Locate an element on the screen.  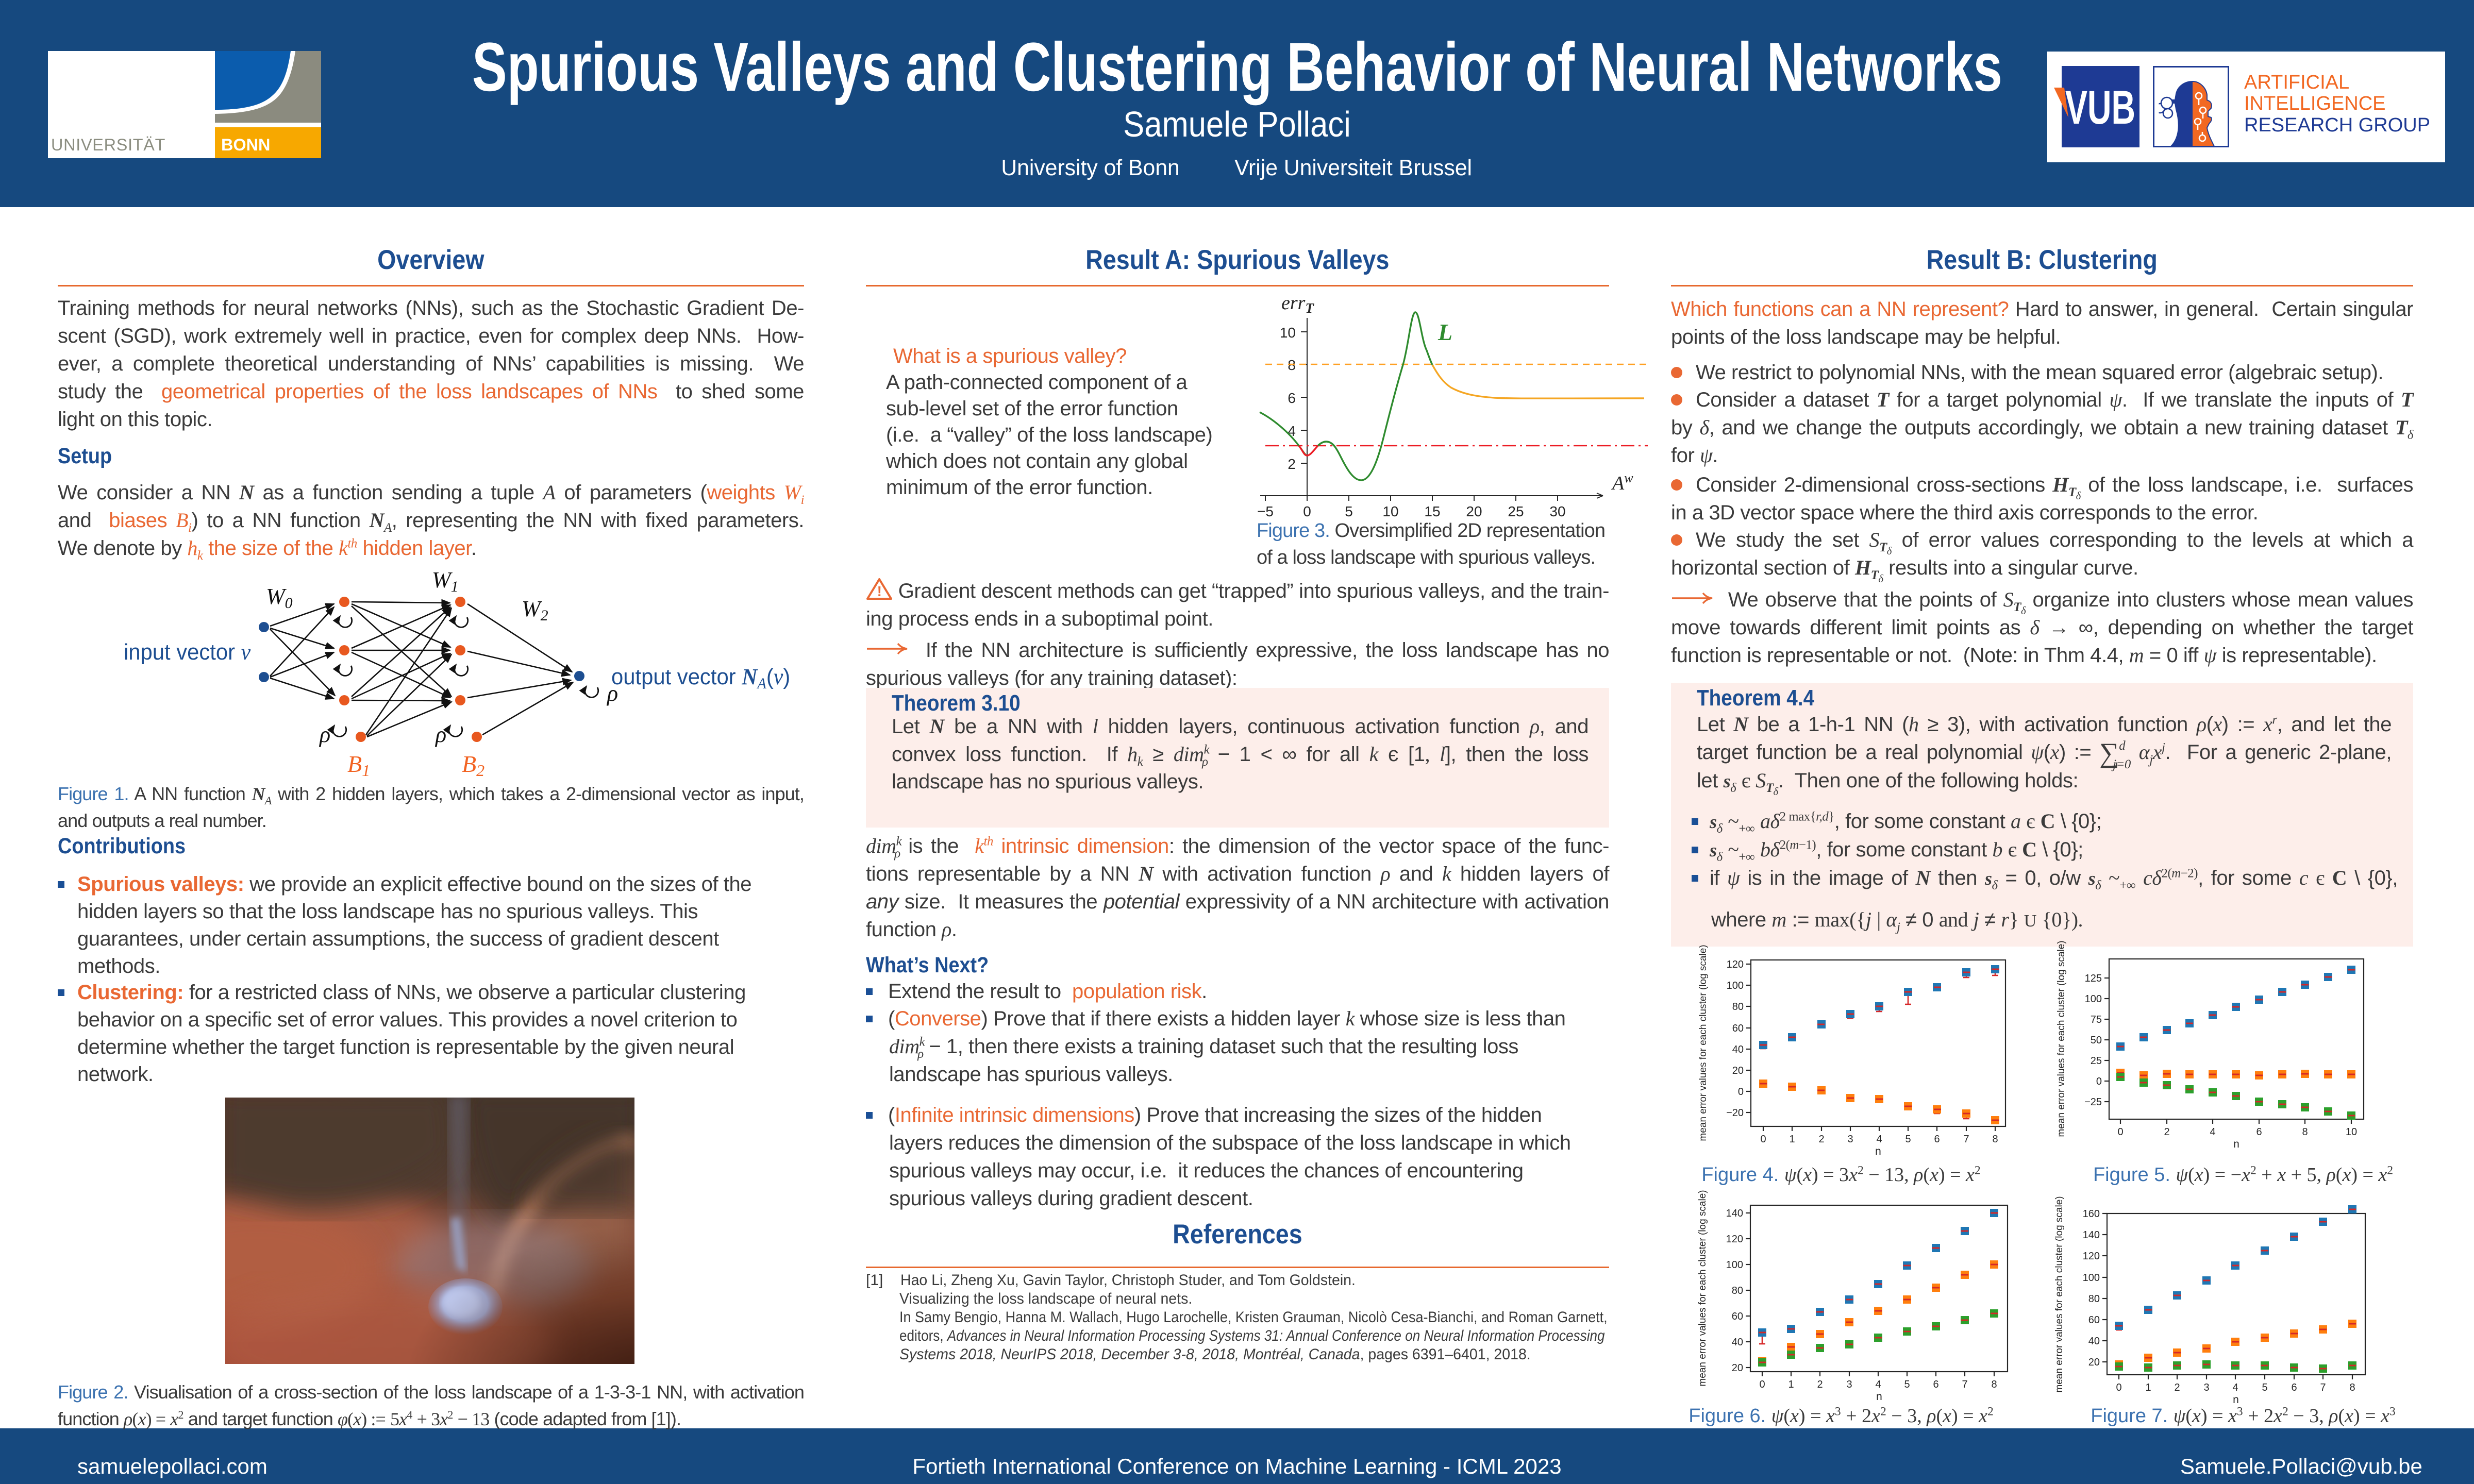
svg-text: 160 is located at coordinates (2091, 1214).